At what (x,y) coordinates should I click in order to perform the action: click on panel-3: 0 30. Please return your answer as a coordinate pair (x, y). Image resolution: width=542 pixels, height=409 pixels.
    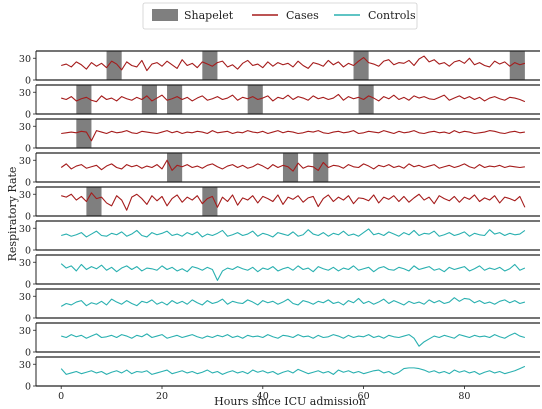
    Looking at the image, I should click on (279, 136).